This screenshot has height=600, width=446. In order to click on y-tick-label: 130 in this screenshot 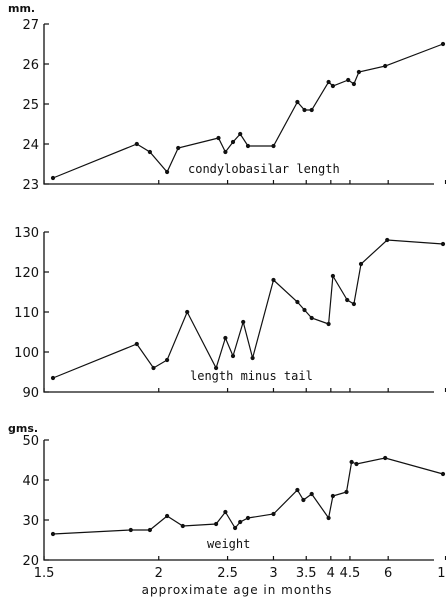, I will do `click(26, 233)`.